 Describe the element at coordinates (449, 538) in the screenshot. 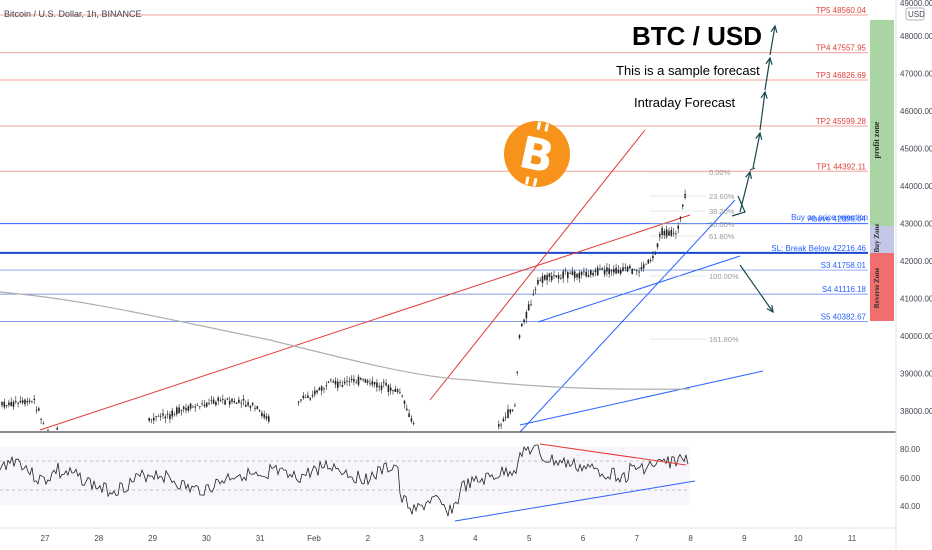

I see `time-axis: 27 28 29 30 31 Feb 2 3 4 5 6 7 8 9 10 11` at that location.